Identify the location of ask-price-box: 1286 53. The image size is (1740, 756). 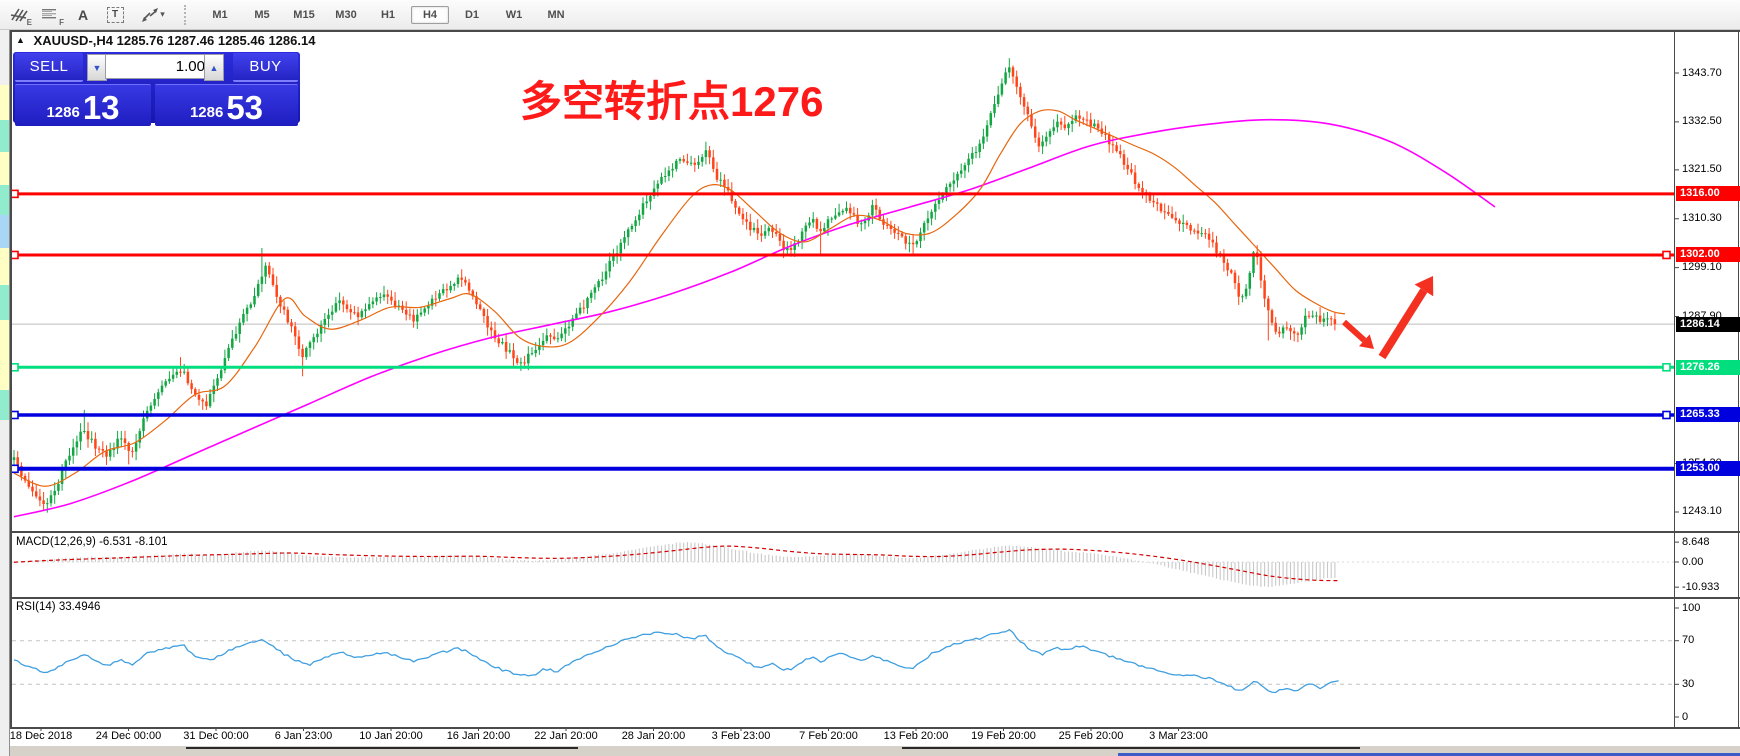
(226, 105).